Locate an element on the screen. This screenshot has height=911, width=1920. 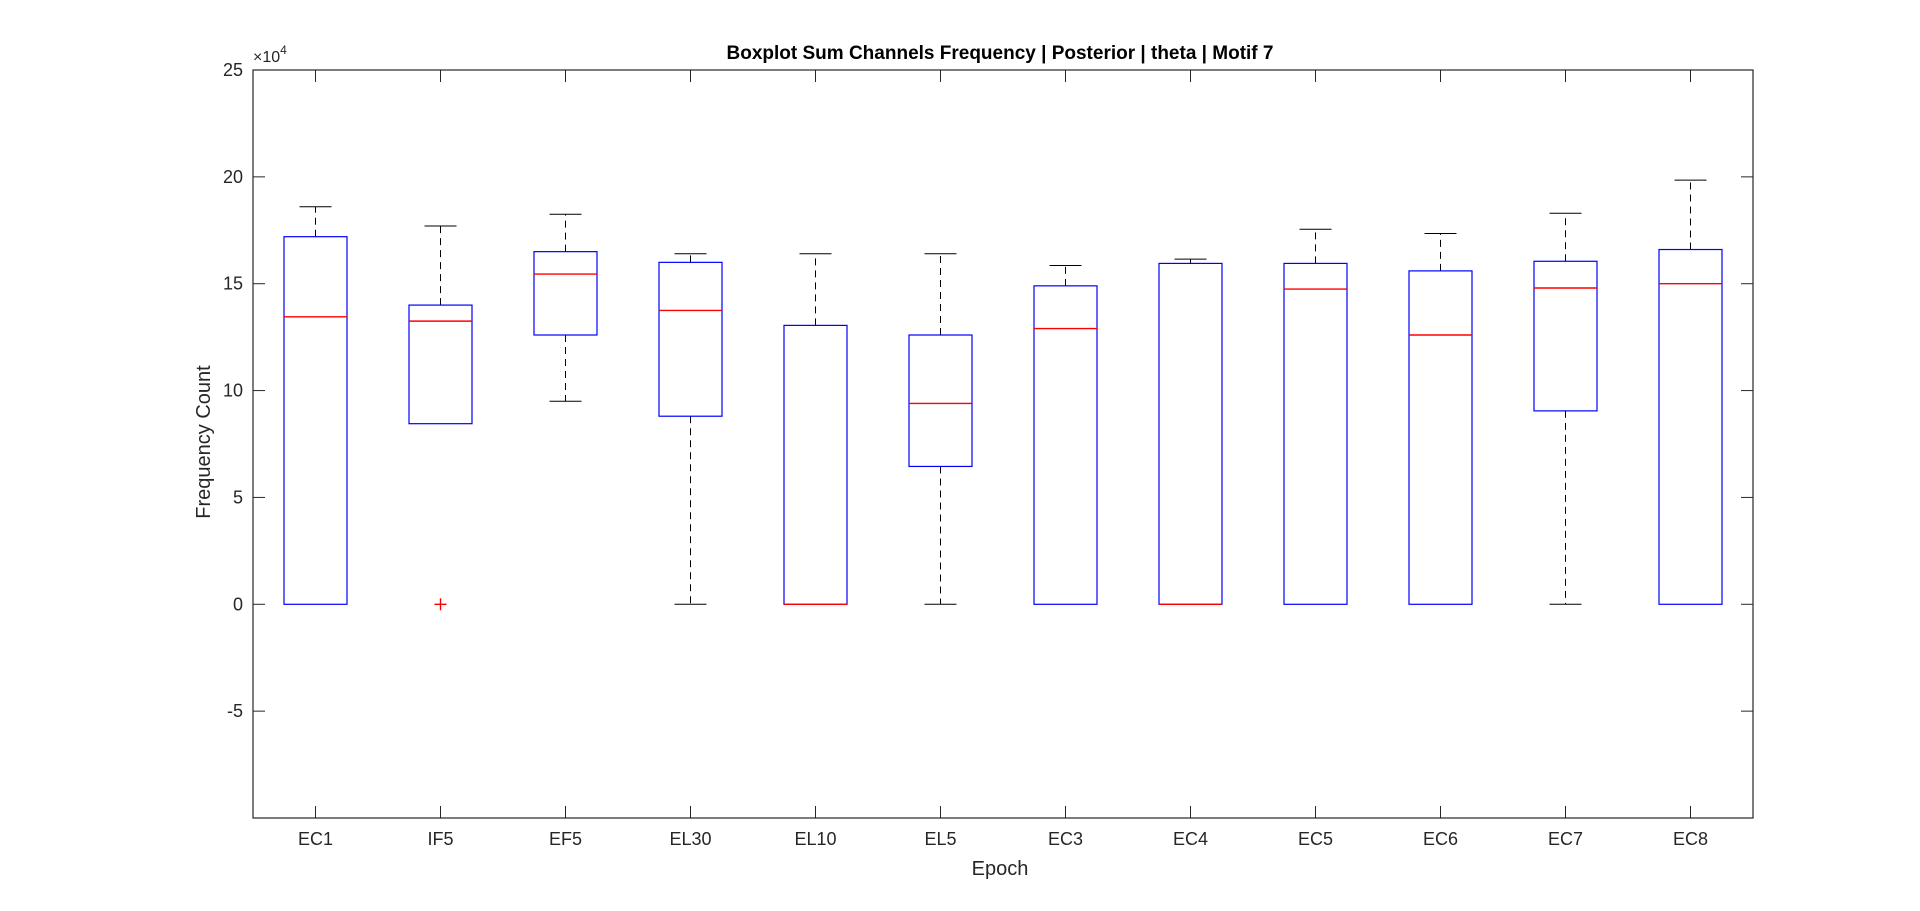
y-tick-label: -5 is located at coordinates (235, 711).